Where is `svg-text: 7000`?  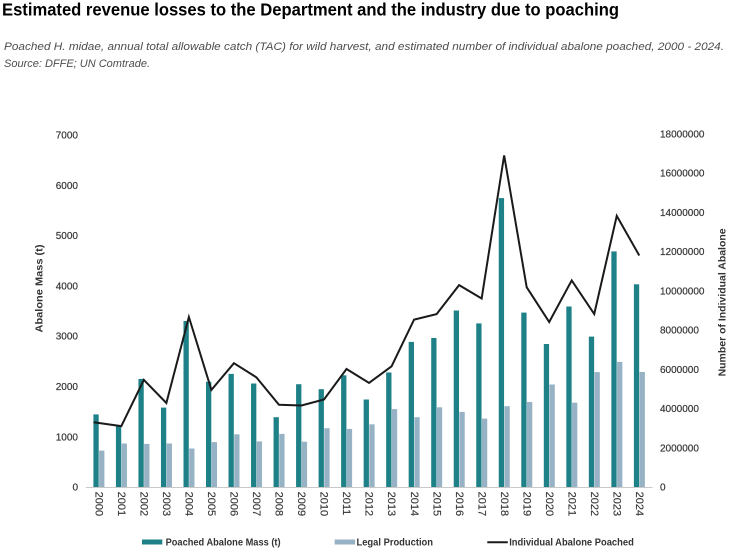
svg-text: 7000 is located at coordinates (67, 136).